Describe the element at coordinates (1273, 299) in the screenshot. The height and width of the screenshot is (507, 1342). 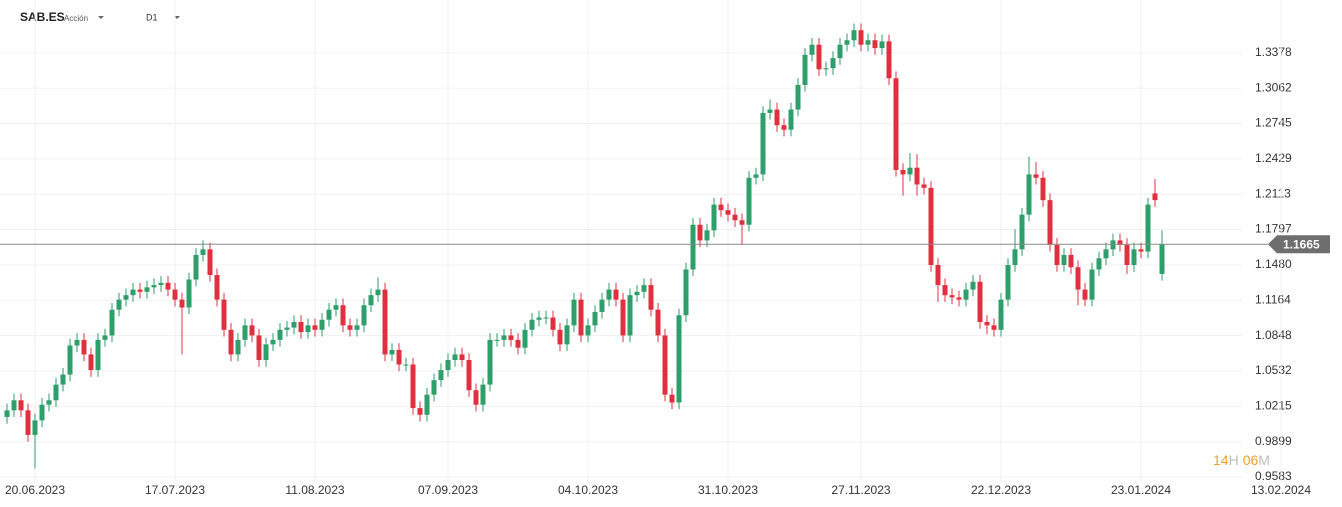
I see `y-tick-label: 1.1164` at that location.